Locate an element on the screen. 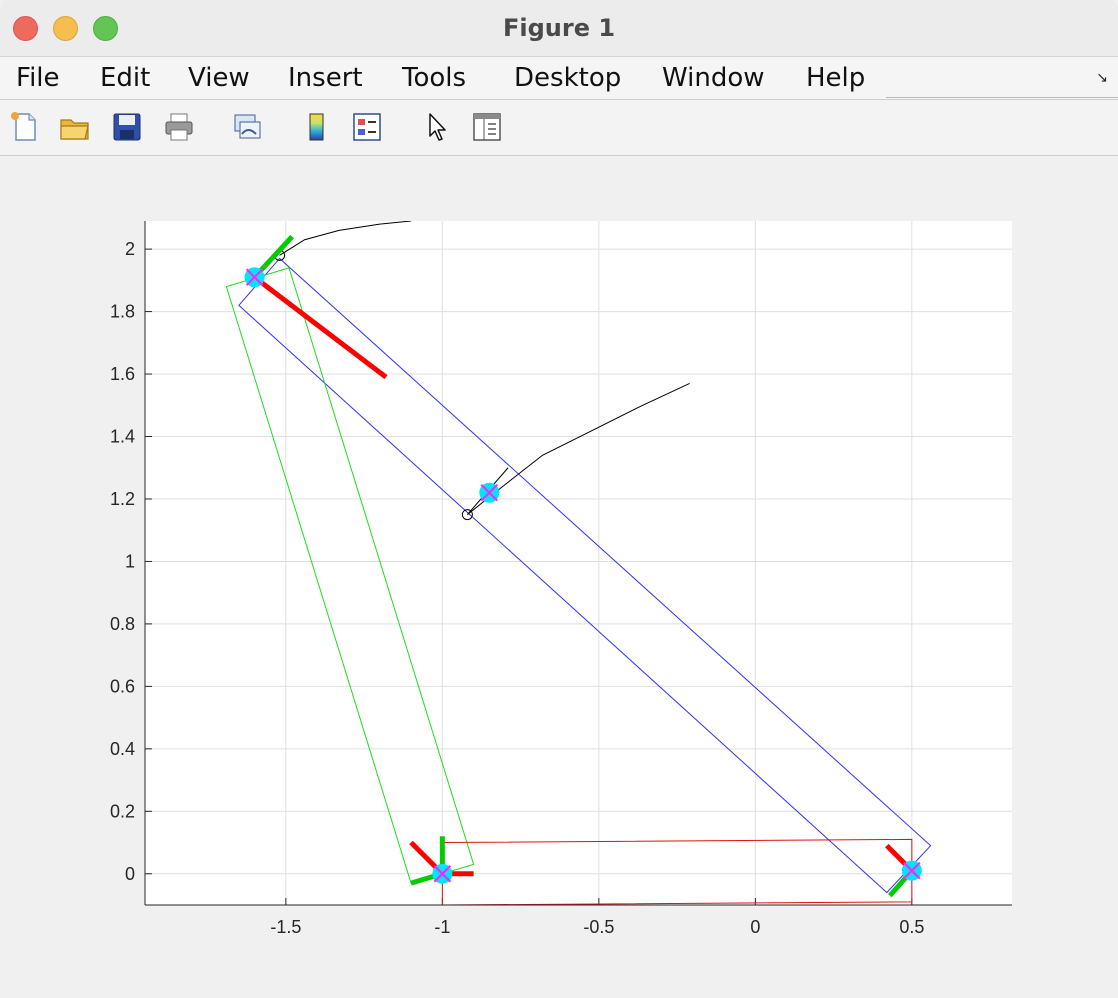 The image size is (1118, 998). minimize-window-button is located at coordinates (65, 28).